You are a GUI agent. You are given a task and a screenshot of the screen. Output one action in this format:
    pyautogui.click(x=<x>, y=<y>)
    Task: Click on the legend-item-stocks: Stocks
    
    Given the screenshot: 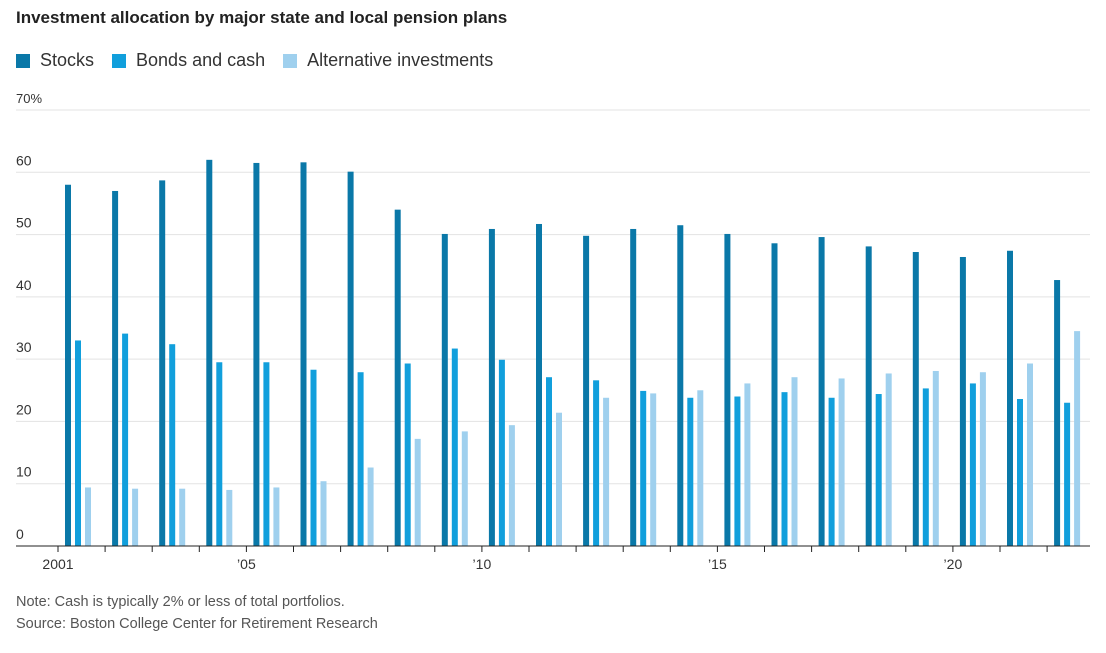 What is the action you would take?
    pyautogui.click(x=55, y=60)
    